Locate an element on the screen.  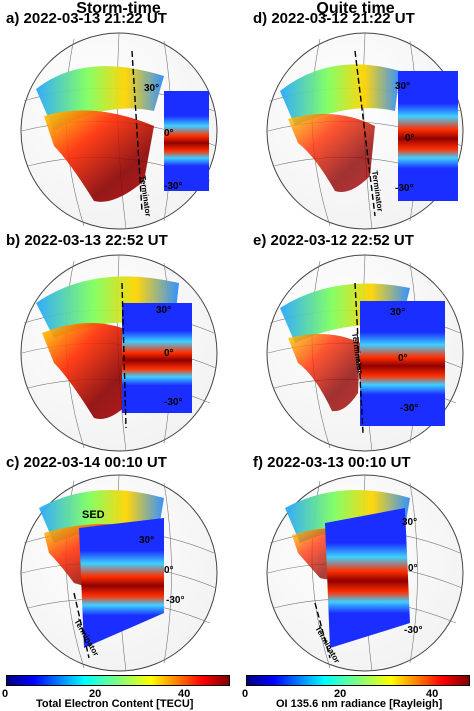
tec-colorbar is located at coordinates (118, 680).